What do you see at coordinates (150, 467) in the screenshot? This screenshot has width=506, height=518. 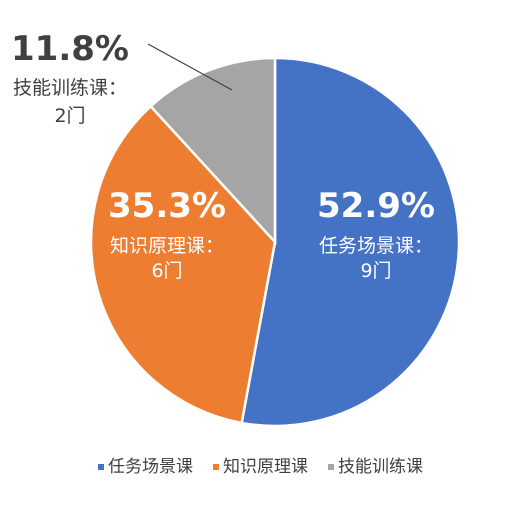 I see `legend-entry: 任务场景课` at bounding box center [150, 467].